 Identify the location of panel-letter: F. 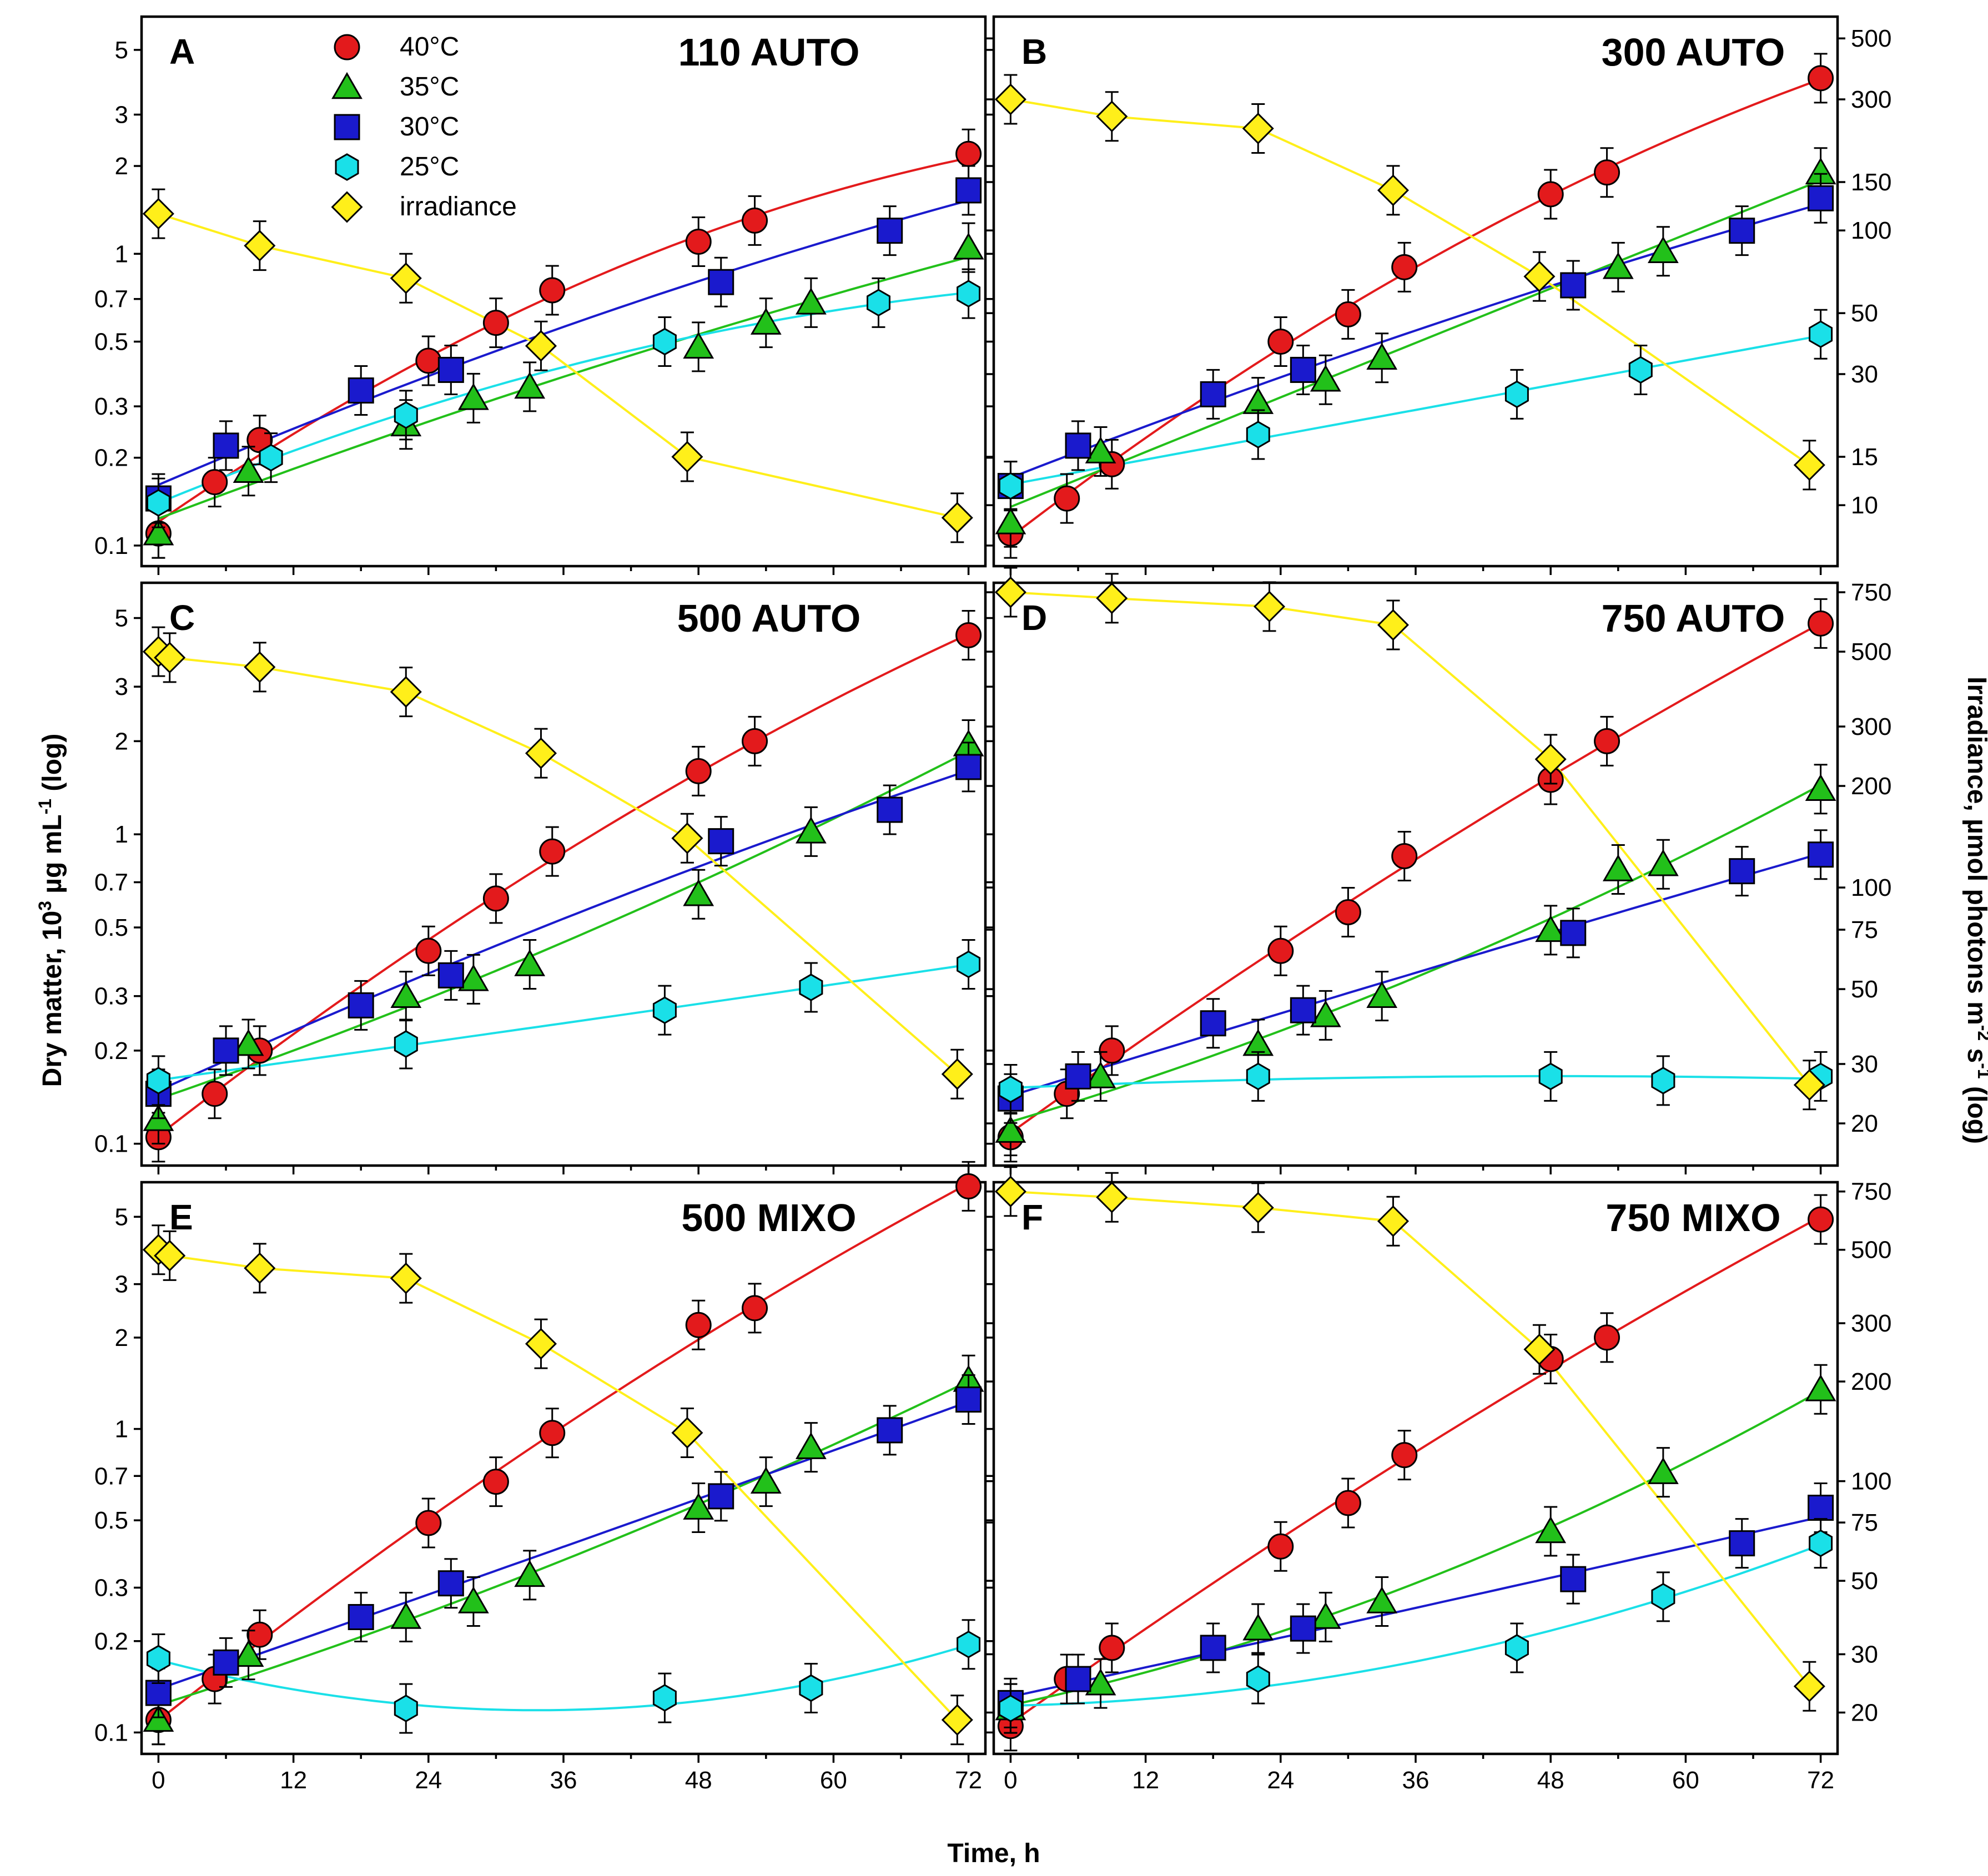
(1032, 1217).